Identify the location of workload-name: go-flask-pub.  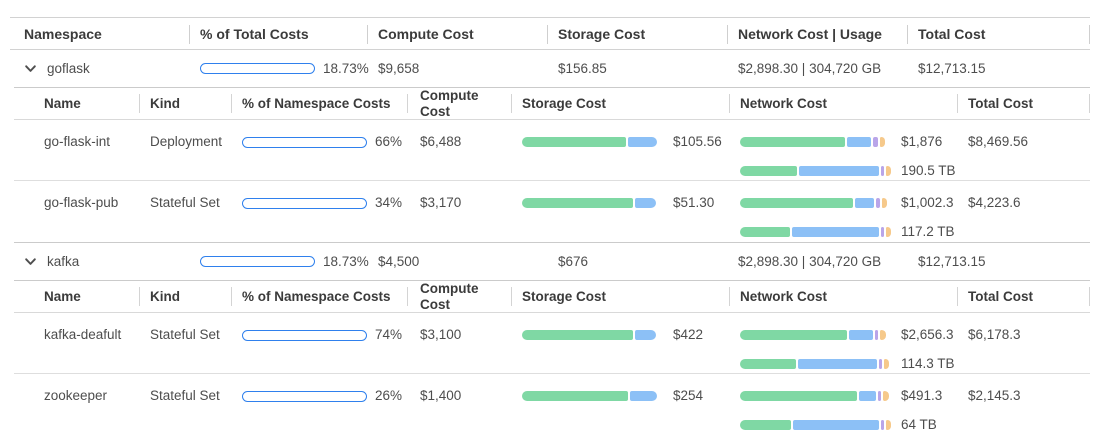
(81, 202).